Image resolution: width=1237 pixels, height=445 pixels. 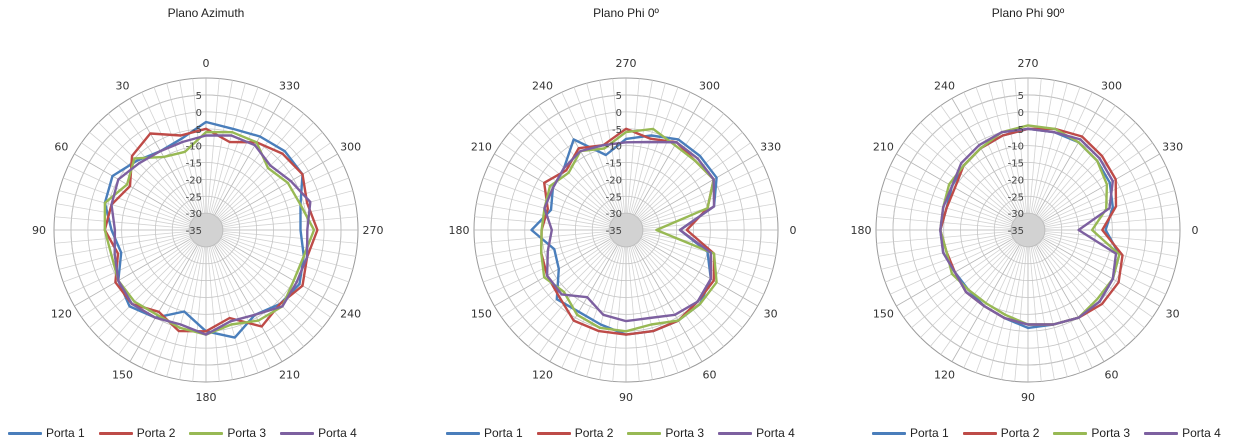 What do you see at coordinates (542, 375) in the screenshot?
I see `angle-label: 120` at bounding box center [542, 375].